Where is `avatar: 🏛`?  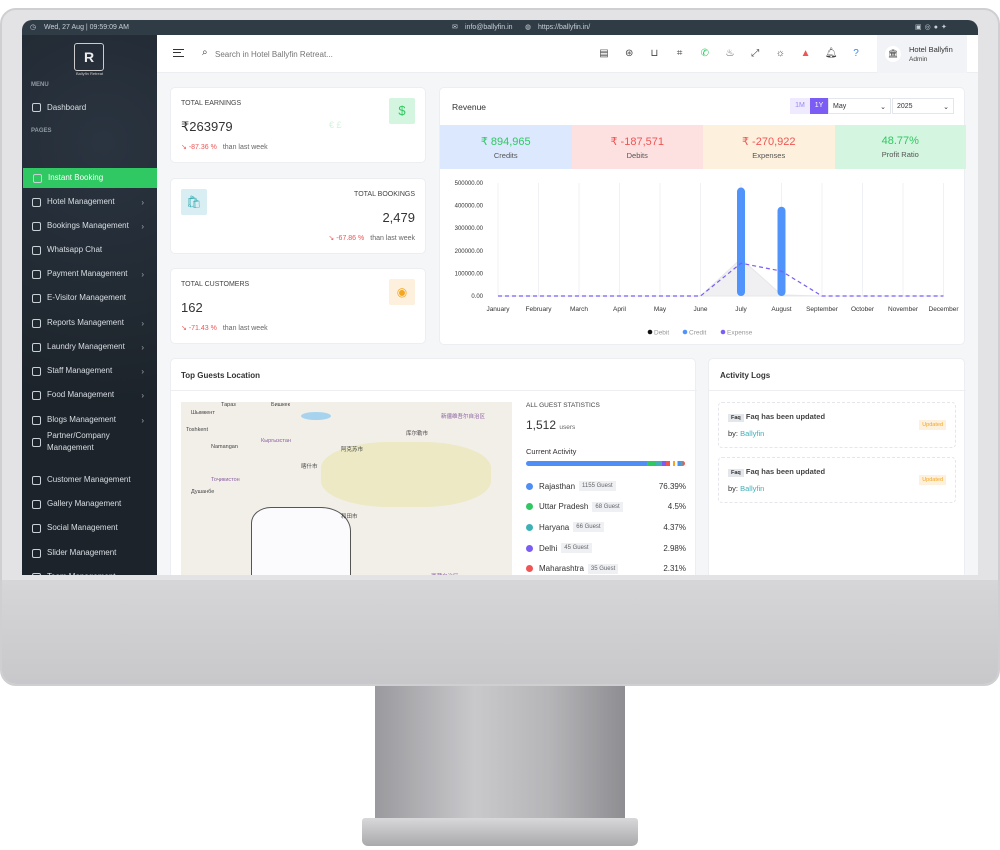
avatar: 🏛 is located at coordinates (893, 54).